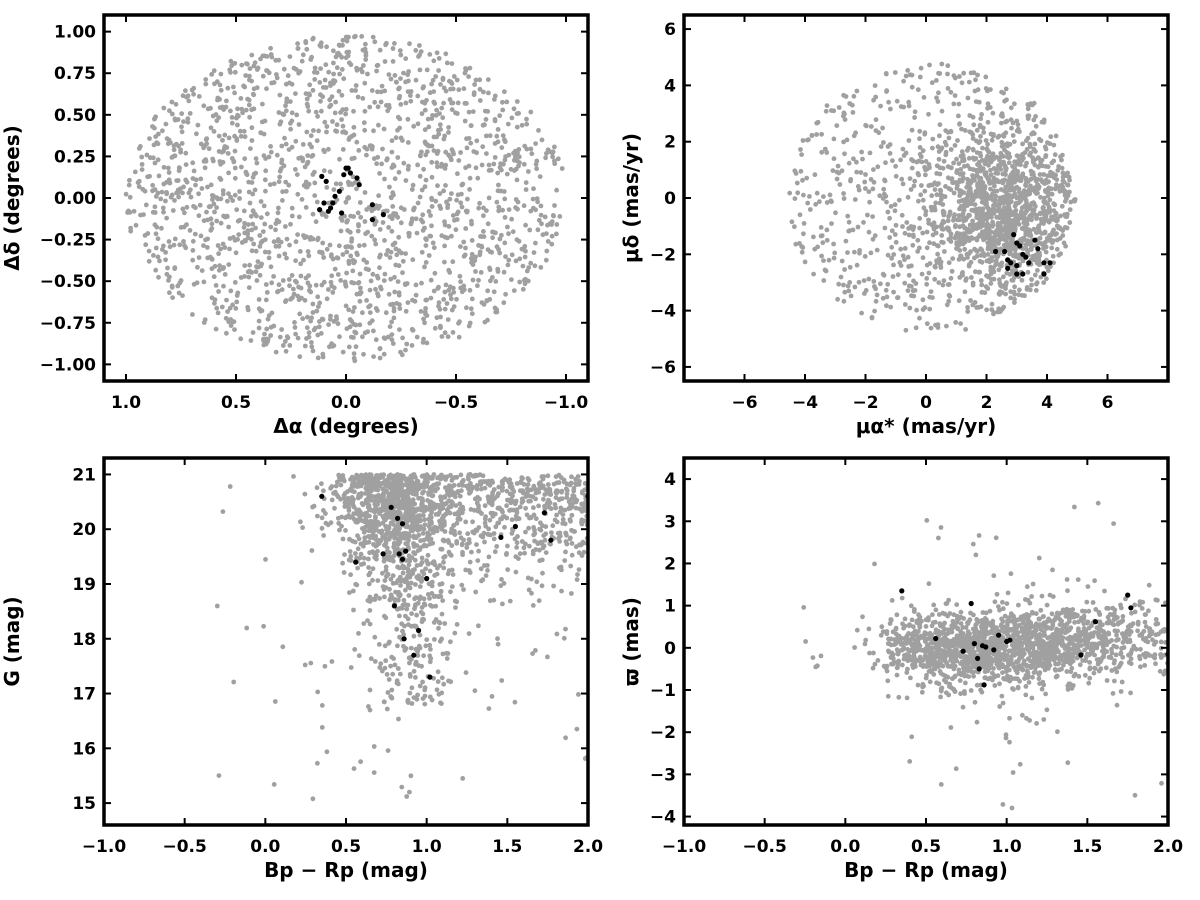 The height and width of the screenshot is (900, 1200). What do you see at coordinates (996, 251) in the screenshot?
I see `member-star-point` at bounding box center [996, 251].